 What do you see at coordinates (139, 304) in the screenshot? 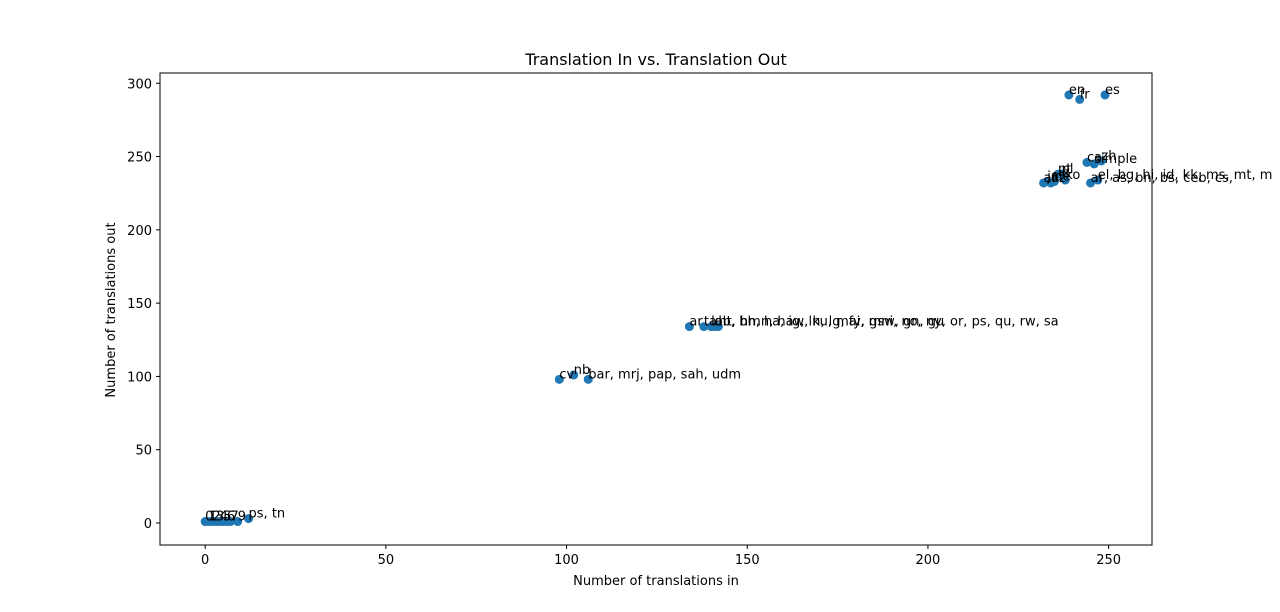
I see `y-tick-label: 150` at bounding box center [139, 304].